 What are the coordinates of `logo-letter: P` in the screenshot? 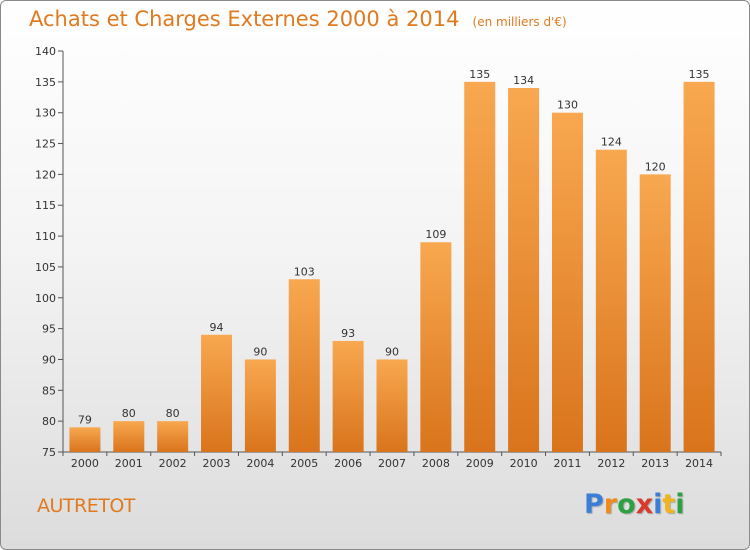 It's located at (594, 504).